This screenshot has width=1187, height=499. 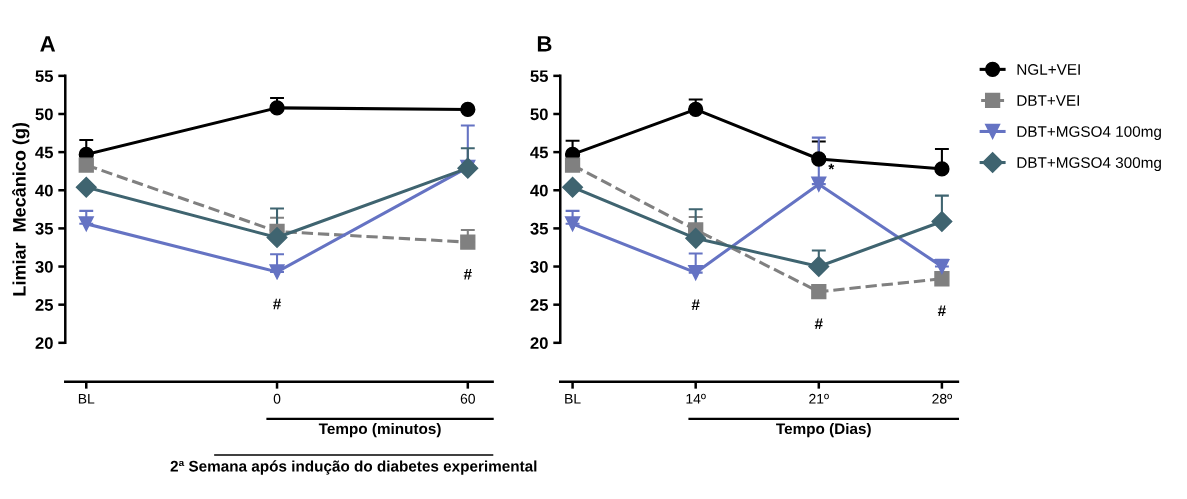 What do you see at coordinates (544, 44) in the screenshot?
I see `chart-title: B` at bounding box center [544, 44].